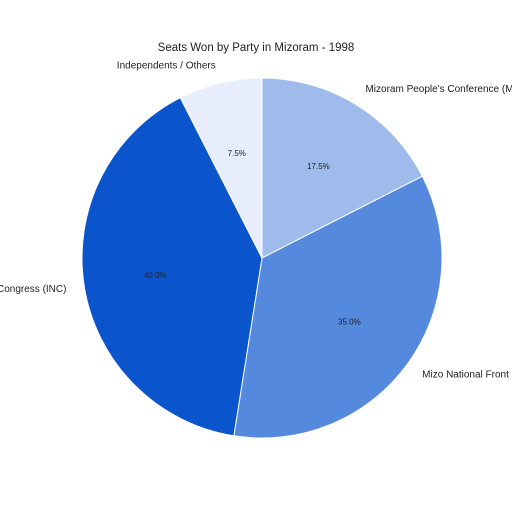  What do you see at coordinates (349, 321) in the screenshot?
I see `percent-label-mnf: 35.0%` at bounding box center [349, 321].